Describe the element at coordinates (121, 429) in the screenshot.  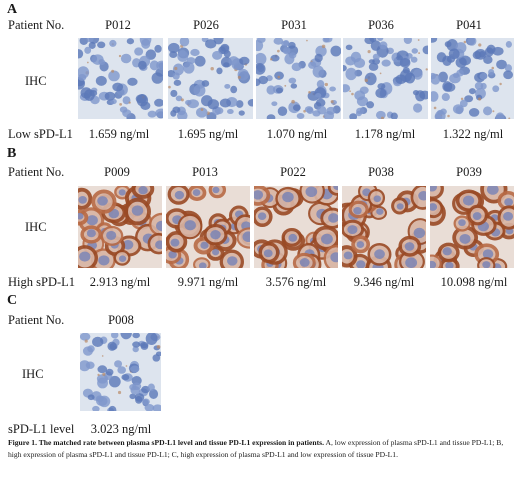
I see `spdl1-value: 3.023 ng/ml` at that location.